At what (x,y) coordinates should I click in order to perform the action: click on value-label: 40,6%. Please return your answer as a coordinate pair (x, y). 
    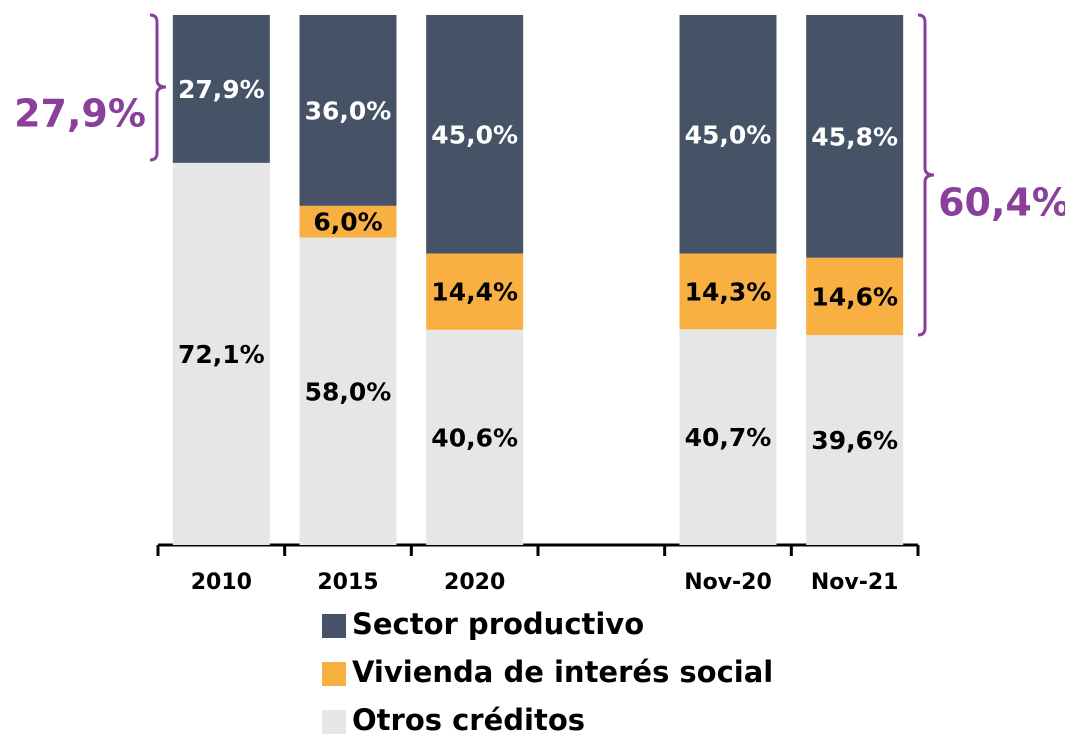
    Looking at the image, I should click on (474, 437).